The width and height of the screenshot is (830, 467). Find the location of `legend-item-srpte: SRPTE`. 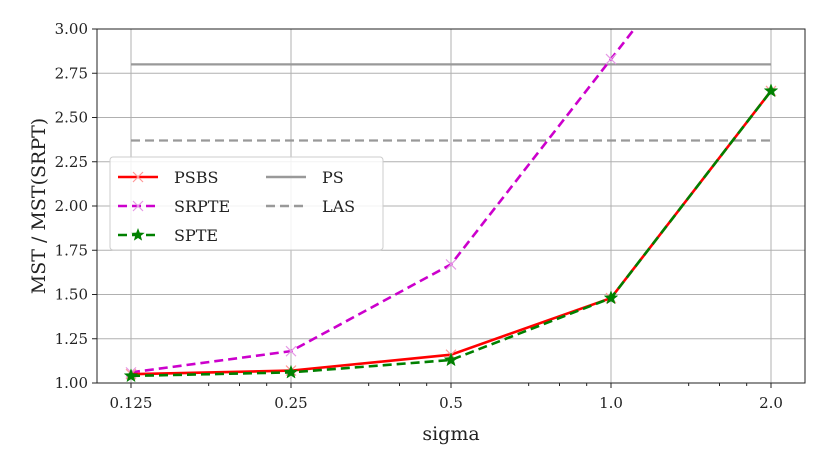

legend-item-srpte: SRPTE is located at coordinates (174, 206).